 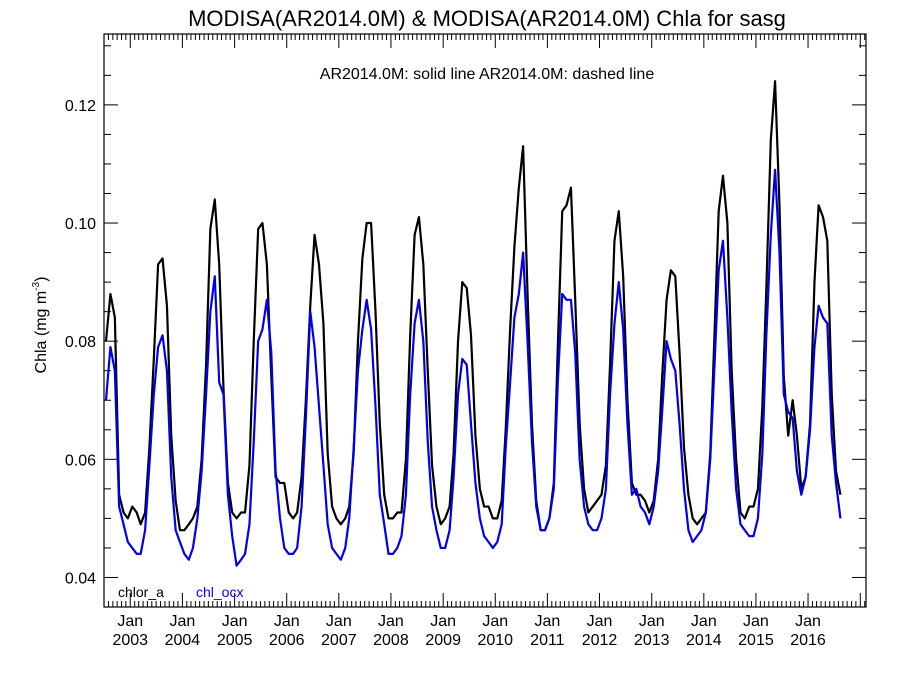 What do you see at coordinates (756, 640) in the screenshot?
I see `x-tick-year-label: 2015` at bounding box center [756, 640].